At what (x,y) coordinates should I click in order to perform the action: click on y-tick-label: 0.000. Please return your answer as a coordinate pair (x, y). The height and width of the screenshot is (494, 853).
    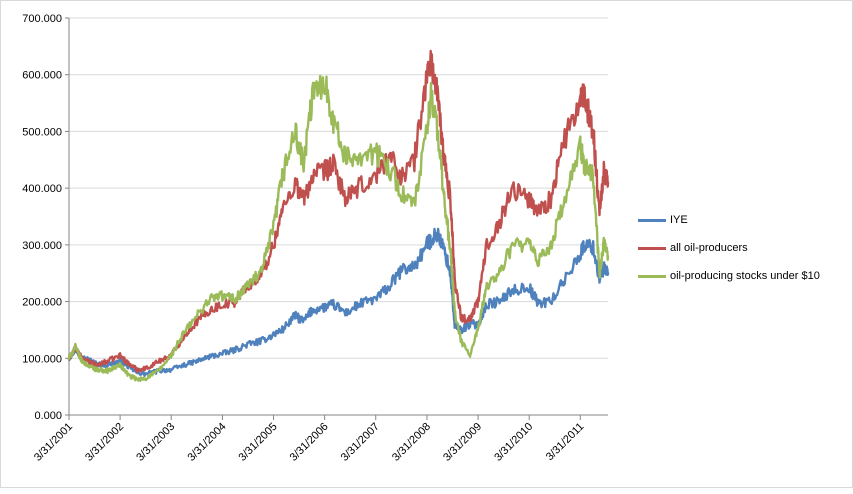
    Looking at the image, I should click on (48, 416).